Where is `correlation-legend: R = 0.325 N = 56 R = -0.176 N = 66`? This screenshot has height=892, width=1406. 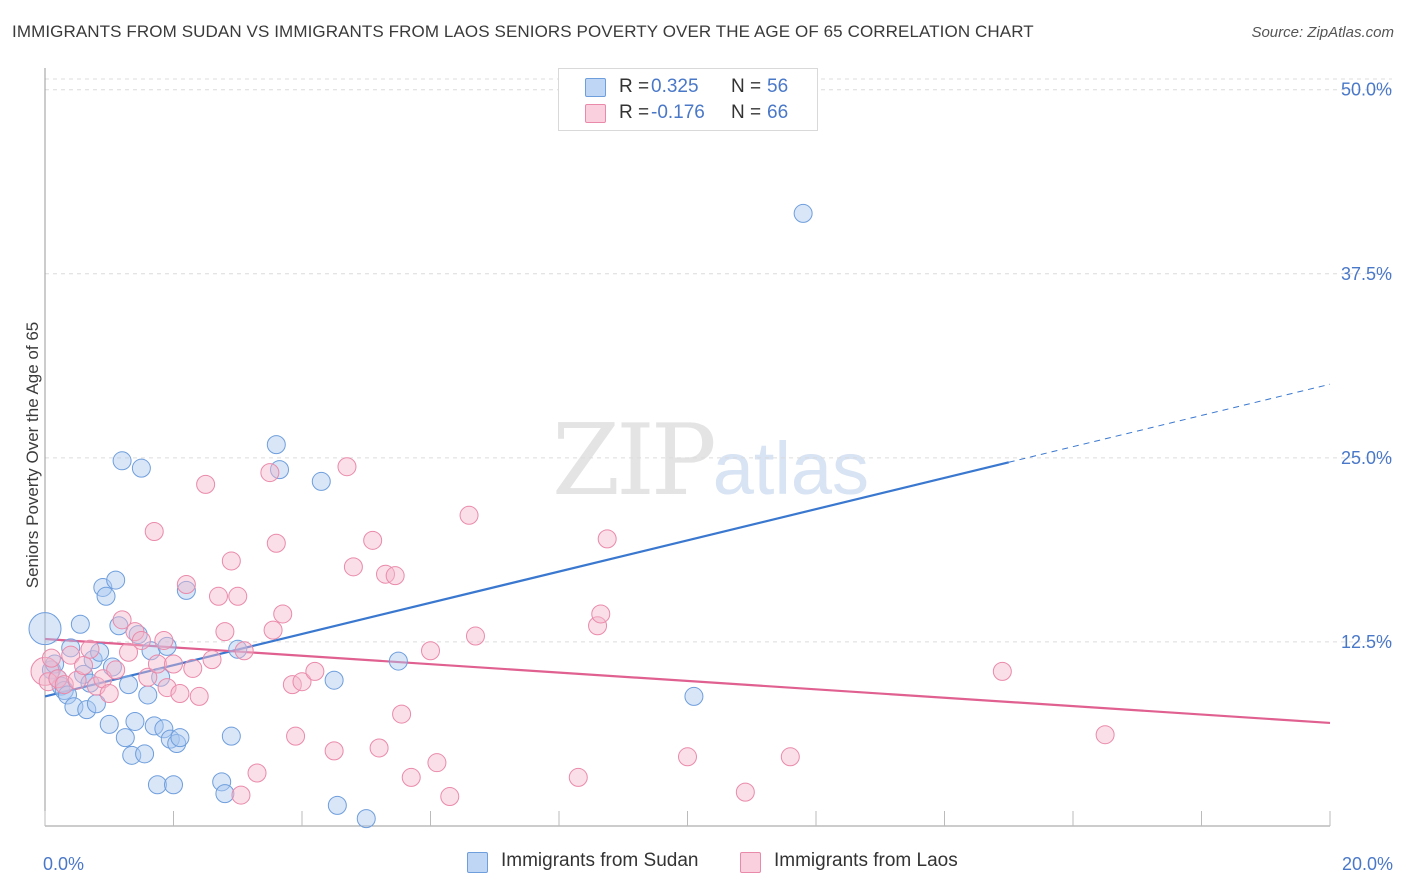
correlation-legend: R = 0.325 N = 56 R = -0.176 N = 66 is located at coordinates (688, 99).